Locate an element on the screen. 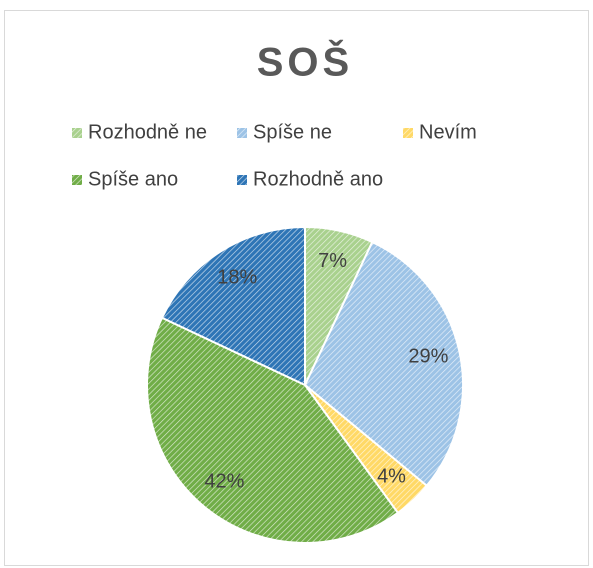  legend-label: Rozhodně ne is located at coordinates (147, 132).